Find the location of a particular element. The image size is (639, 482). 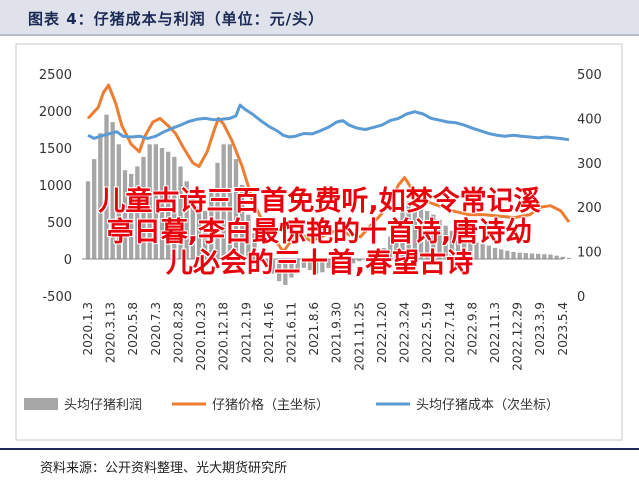

x-tick-label: 2021.6.11 is located at coordinates (292, 332).